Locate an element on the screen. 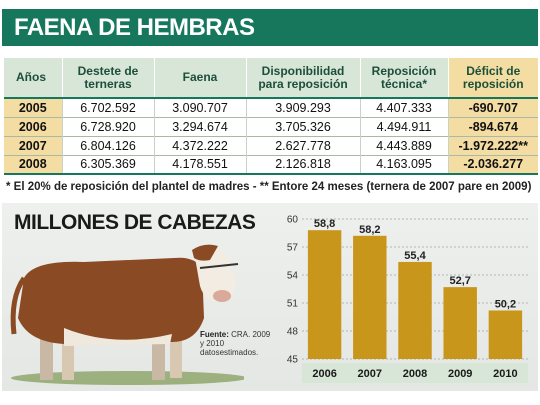 Image resolution: width=540 pixels, height=405 pixels. cell-year: 2005 is located at coordinates (33, 107).